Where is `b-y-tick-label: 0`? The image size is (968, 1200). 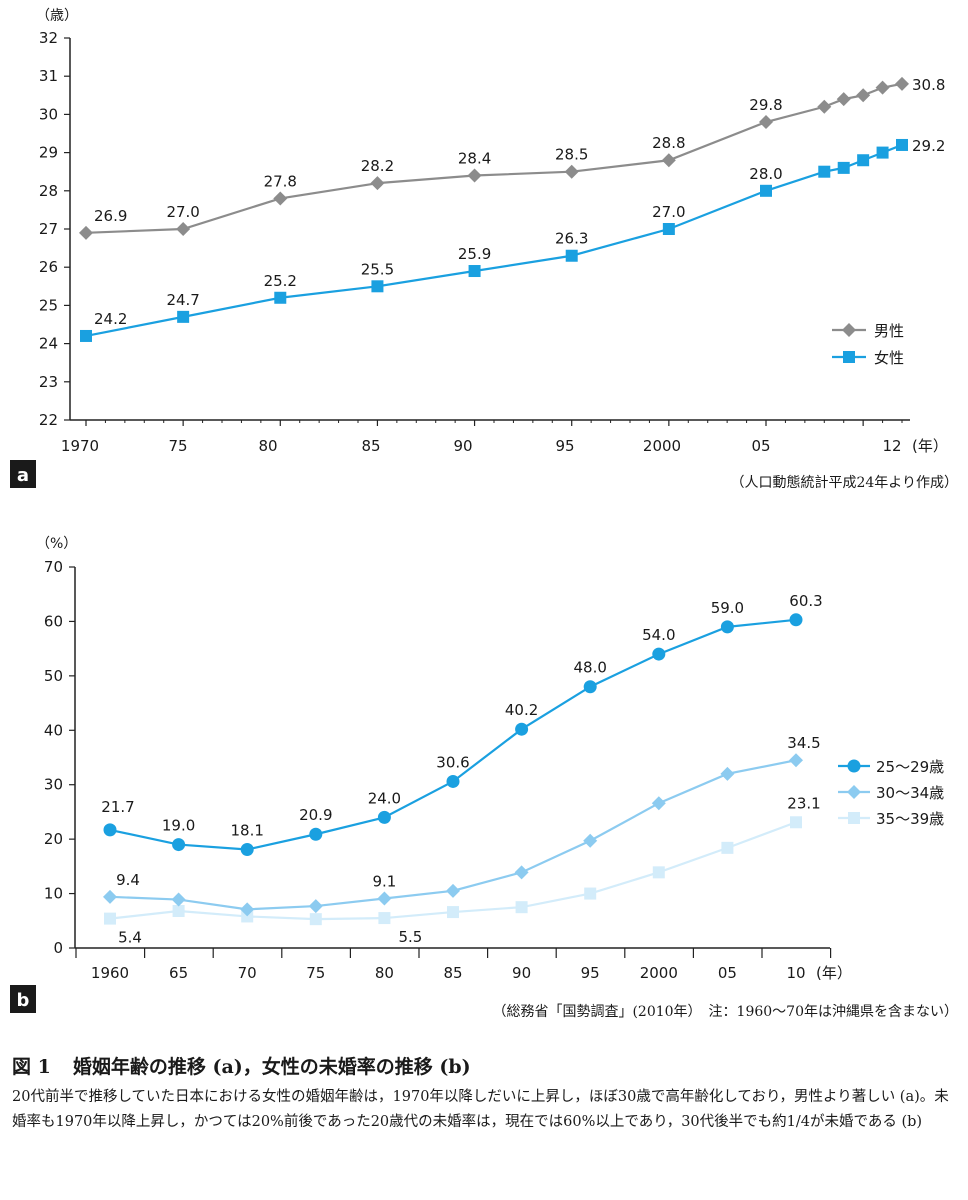 b-y-tick-label: 0 is located at coordinates (58, 948).